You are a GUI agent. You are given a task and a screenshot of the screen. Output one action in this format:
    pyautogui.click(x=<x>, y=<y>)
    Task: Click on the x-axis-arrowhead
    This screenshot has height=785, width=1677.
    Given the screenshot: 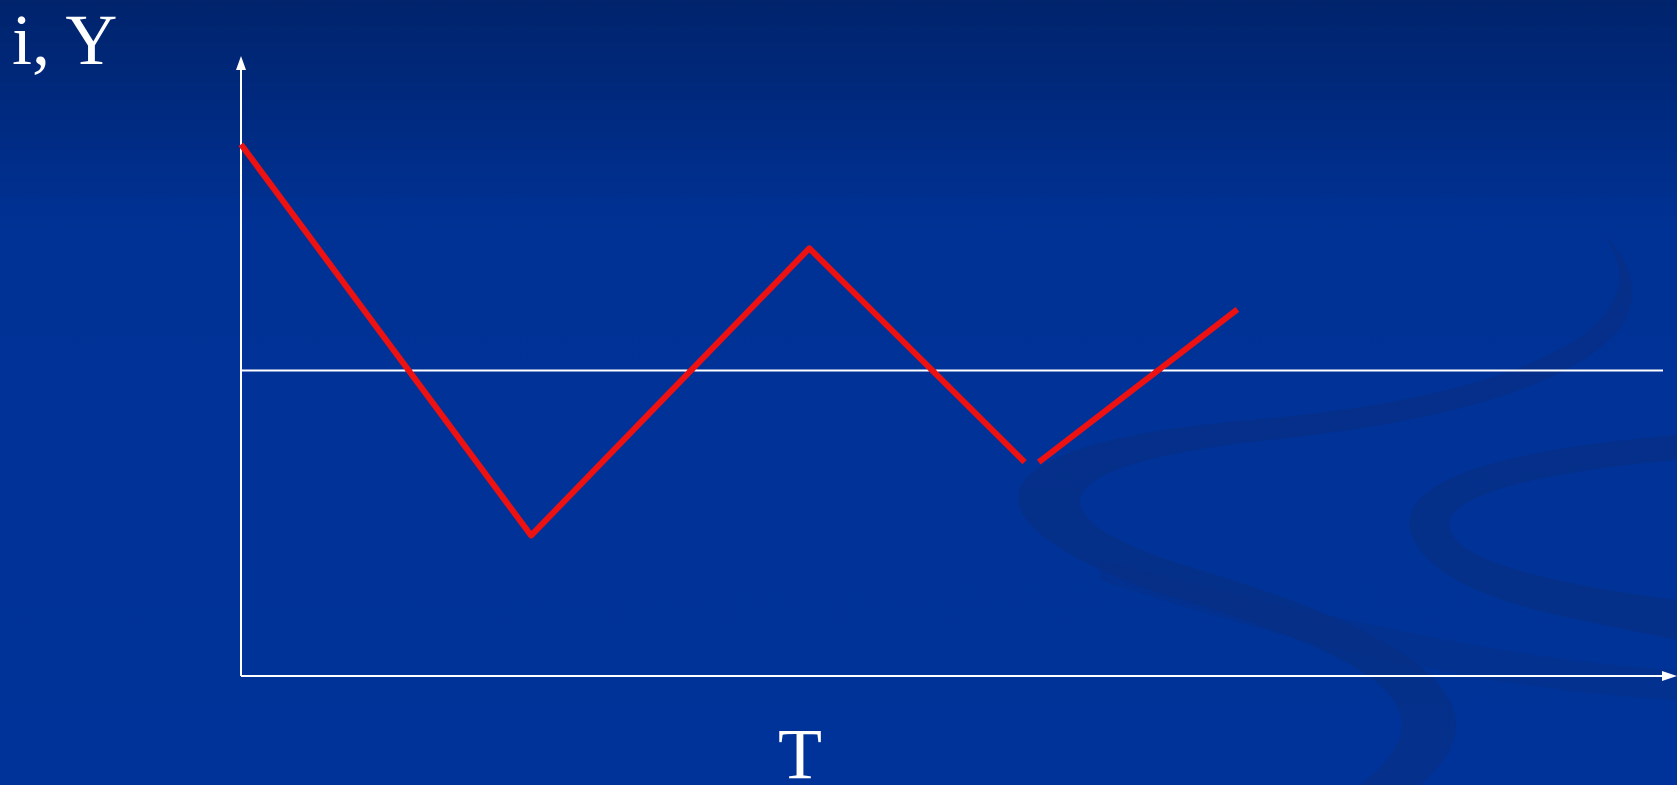 What is the action you would take?
    pyautogui.click(x=1669, y=676)
    